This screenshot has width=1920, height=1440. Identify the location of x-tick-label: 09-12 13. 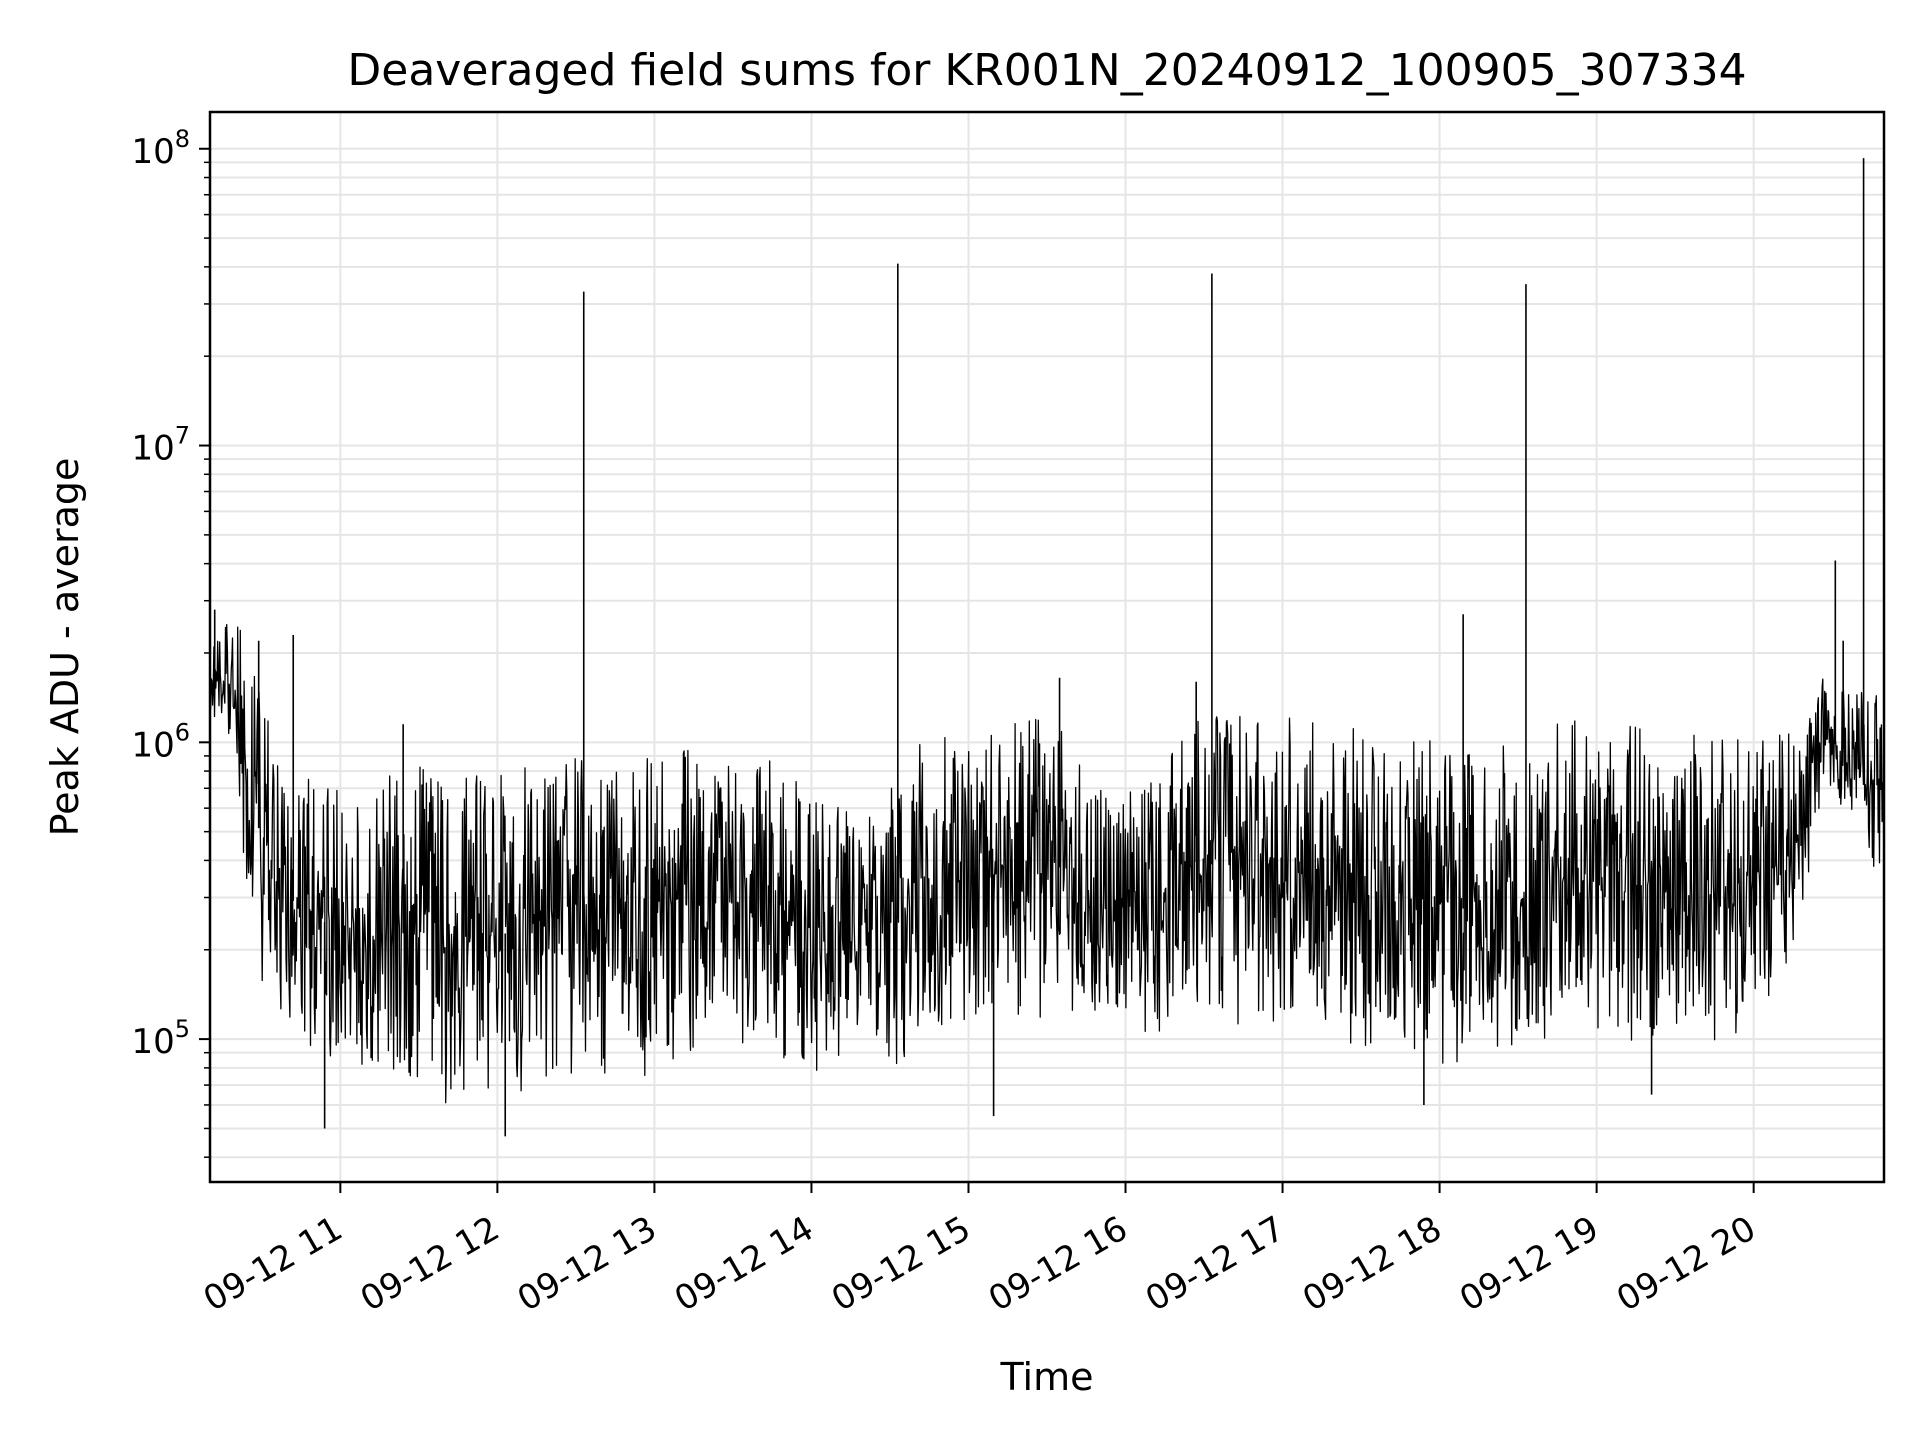
(587, 1264).